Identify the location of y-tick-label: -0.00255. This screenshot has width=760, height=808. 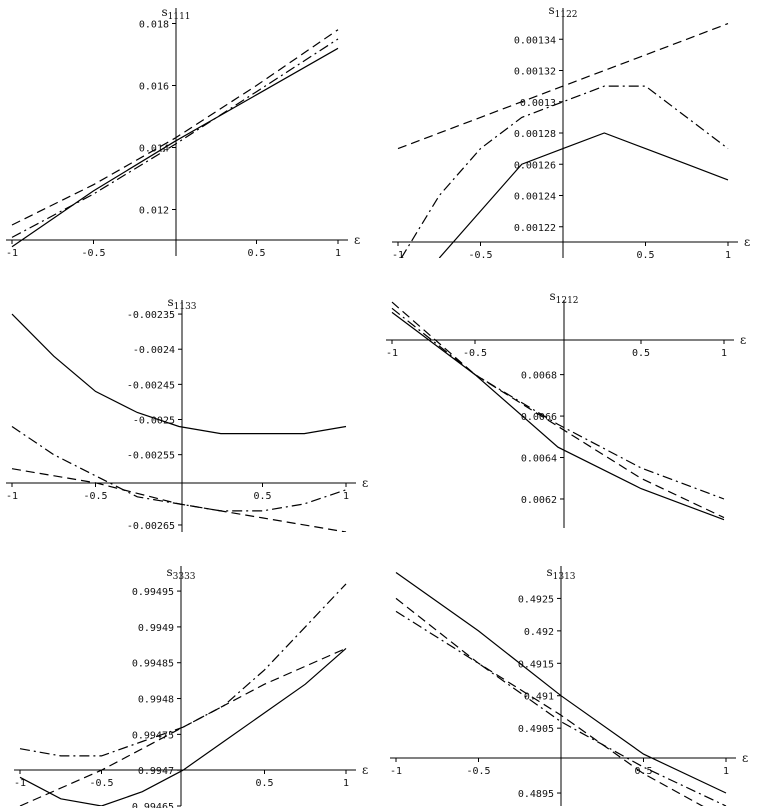
(151, 456).